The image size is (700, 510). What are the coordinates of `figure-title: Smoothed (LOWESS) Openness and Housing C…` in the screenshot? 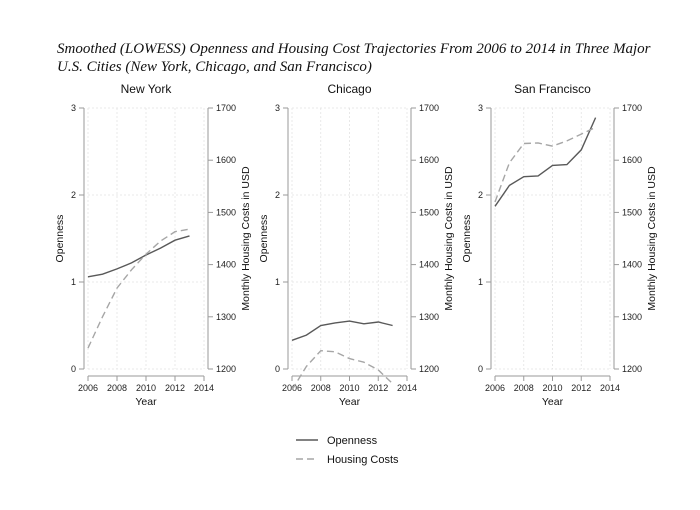 It's located at (354, 58).